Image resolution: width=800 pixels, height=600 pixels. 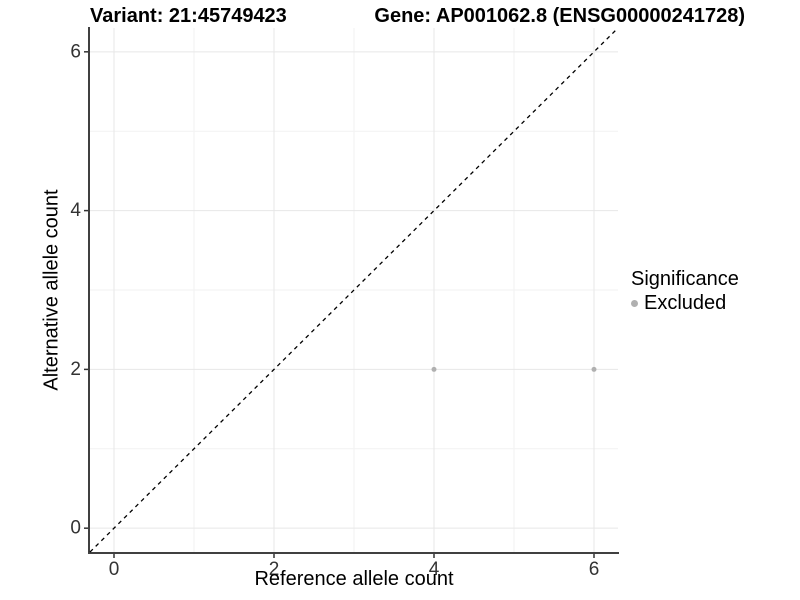 I want to click on plot-title-gene: Gene: AP001062.8 (ENSG00000241728), so click(x=559, y=16).